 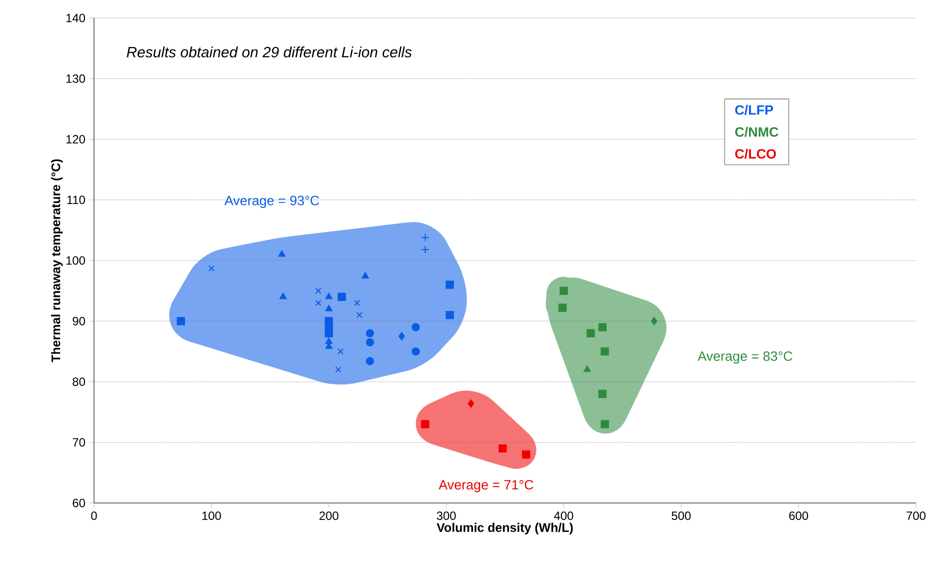 What do you see at coordinates (57, 260) in the screenshot?
I see `y-axis-title: Thermal runaway temperature (°C)` at bounding box center [57, 260].